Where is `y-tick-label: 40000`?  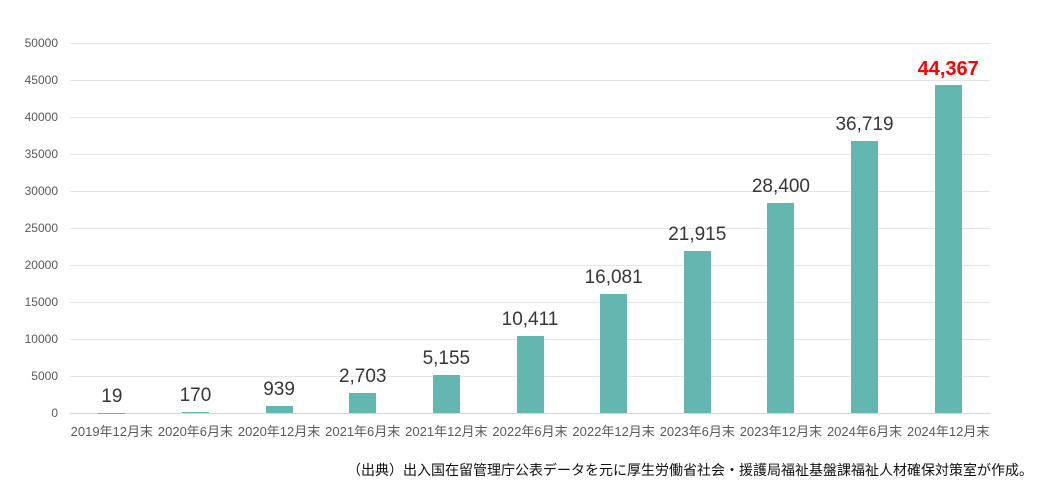
y-tick-label: 40000 is located at coordinates (41, 117).